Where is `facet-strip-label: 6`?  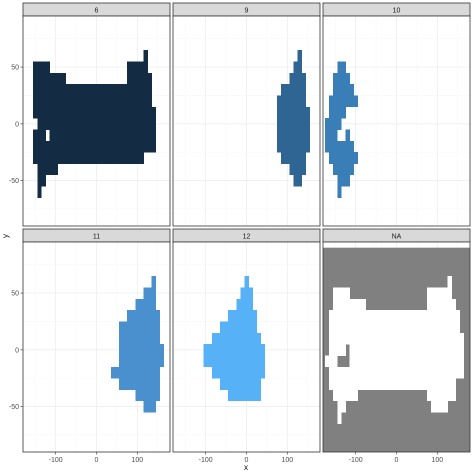 facet-strip-label: 6 is located at coordinates (97, 11).